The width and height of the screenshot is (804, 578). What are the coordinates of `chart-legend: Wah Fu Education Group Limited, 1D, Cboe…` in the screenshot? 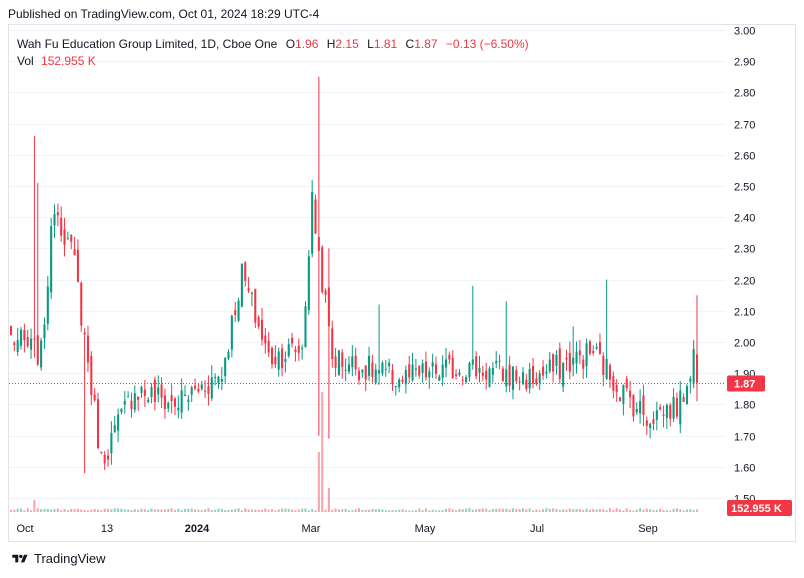 It's located at (273, 52).